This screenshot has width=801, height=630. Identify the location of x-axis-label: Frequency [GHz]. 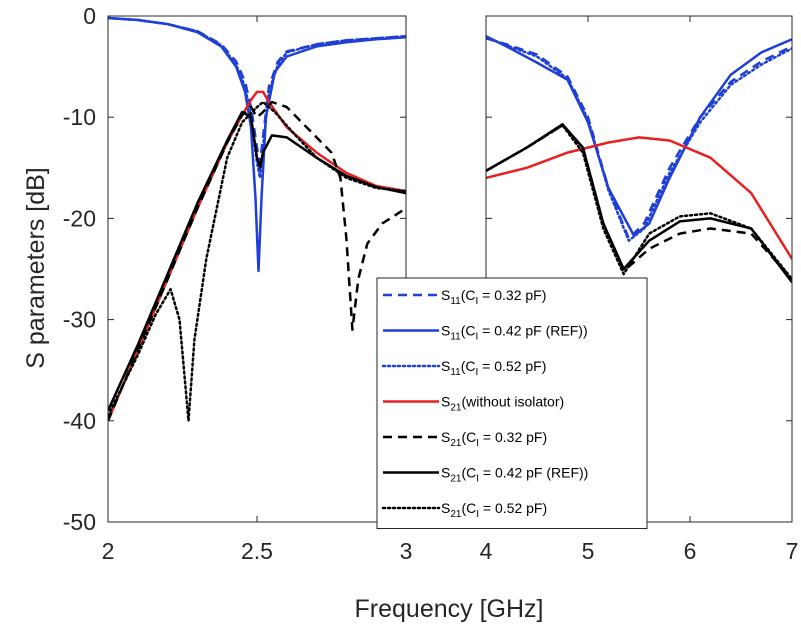
(449, 609).